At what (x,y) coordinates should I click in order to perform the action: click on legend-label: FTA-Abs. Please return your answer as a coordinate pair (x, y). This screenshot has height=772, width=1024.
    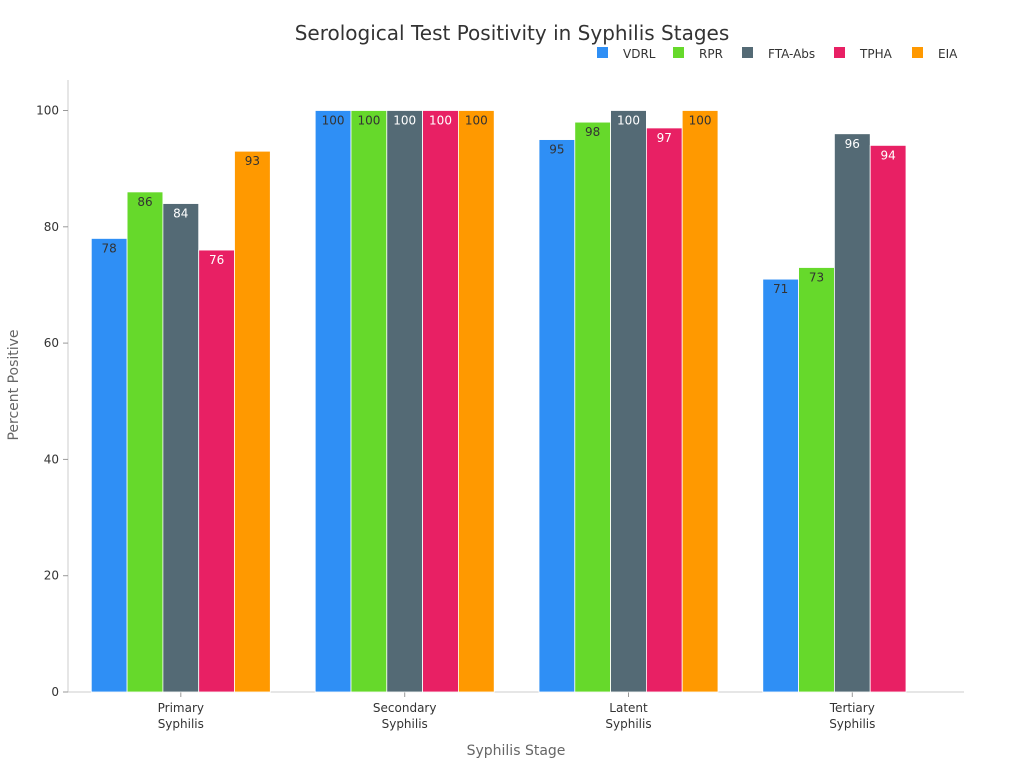
    Looking at the image, I should click on (791, 54).